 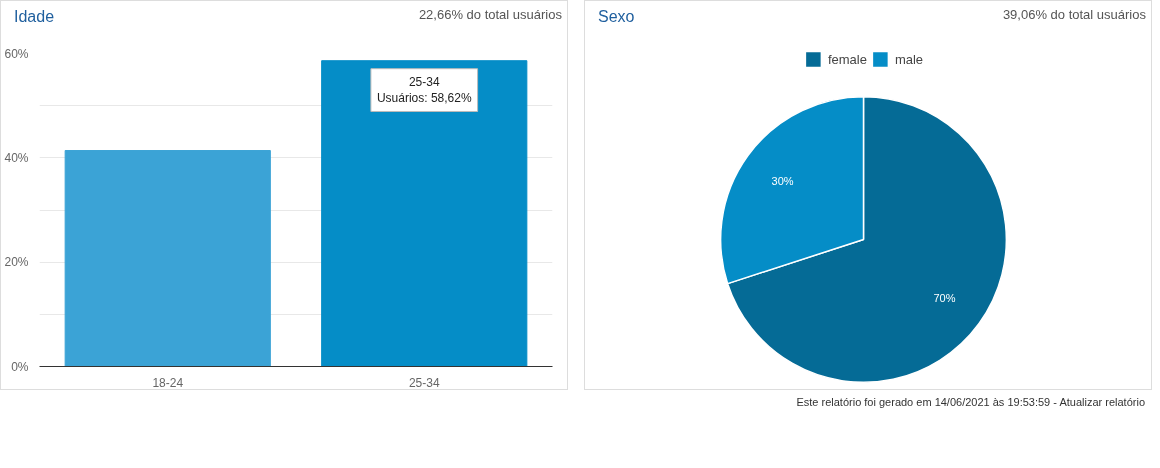 I want to click on chart-title: Sexo, so click(x=616, y=17).